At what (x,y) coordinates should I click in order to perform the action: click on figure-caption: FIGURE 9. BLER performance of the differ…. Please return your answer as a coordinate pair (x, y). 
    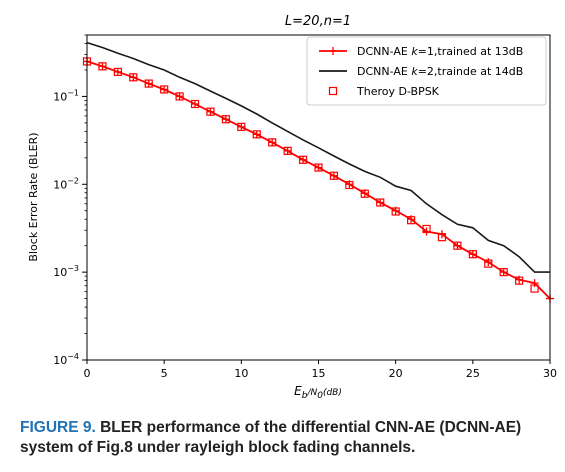
    Looking at the image, I should click on (285, 438).